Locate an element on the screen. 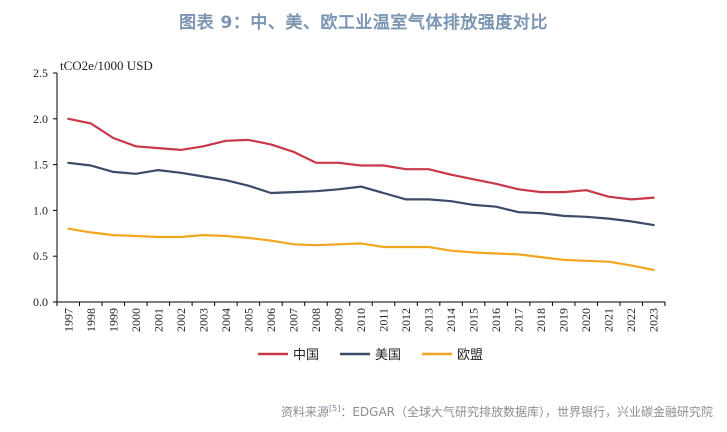 This screenshot has width=727, height=432. x-tick-label: 2002 is located at coordinates (181, 320).